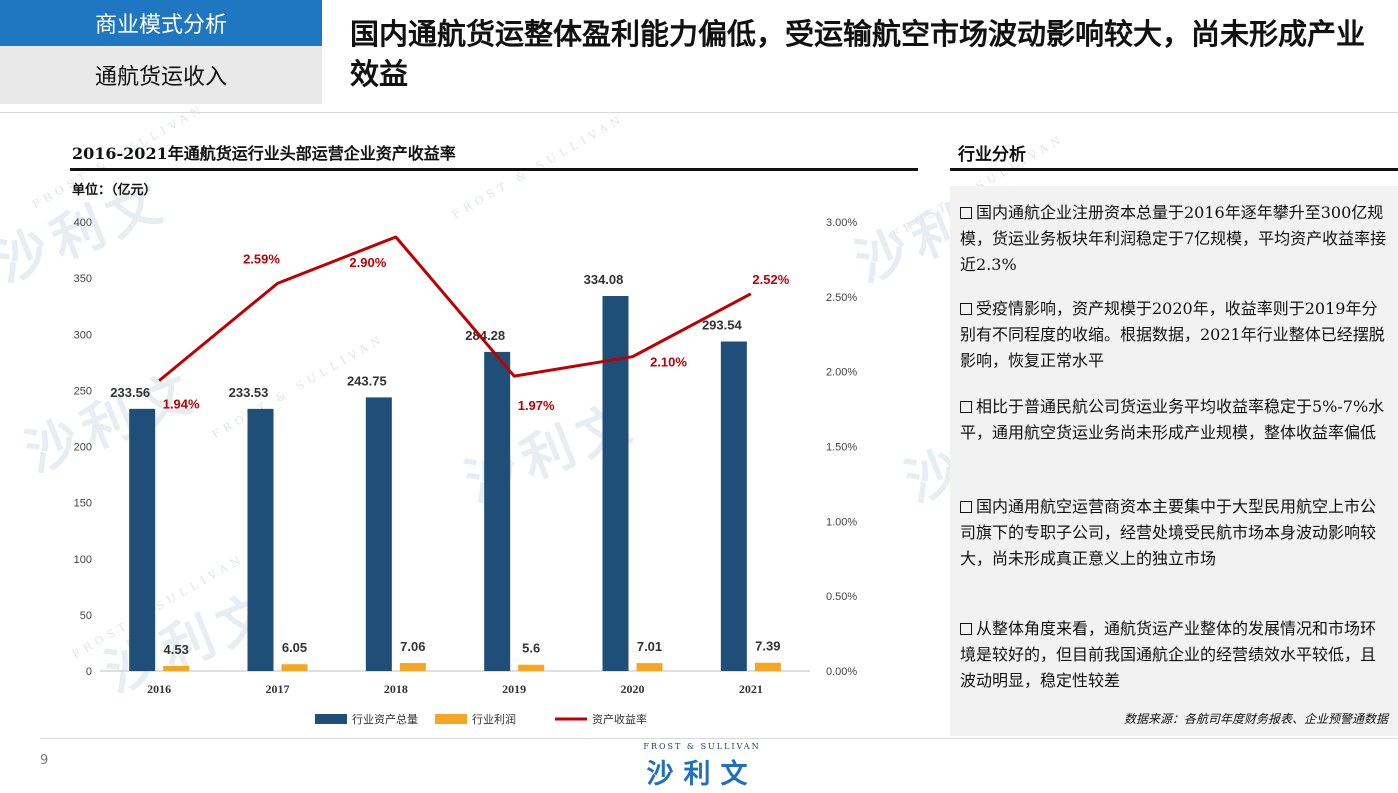 Image resolution: width=1398 pixels, height=793 pixels. Describe the element at coordinates (83, 448) in the screenshot. I see `y-left-tick-label: 200` at that location.